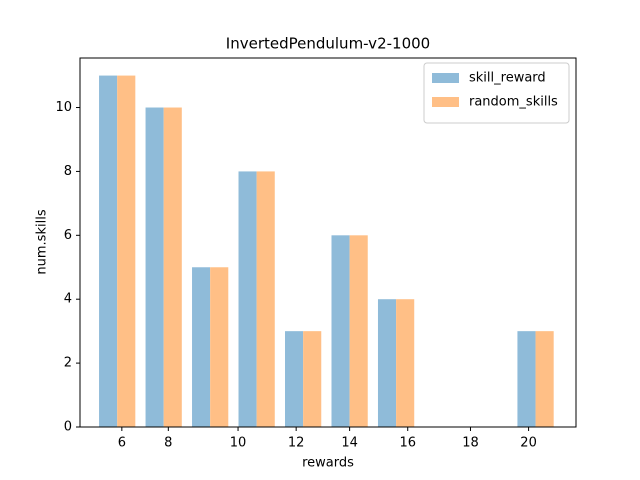  Describe the element at coordinates (63, 107) in the screenshot. I see `y-tick-label: 10` at that location.